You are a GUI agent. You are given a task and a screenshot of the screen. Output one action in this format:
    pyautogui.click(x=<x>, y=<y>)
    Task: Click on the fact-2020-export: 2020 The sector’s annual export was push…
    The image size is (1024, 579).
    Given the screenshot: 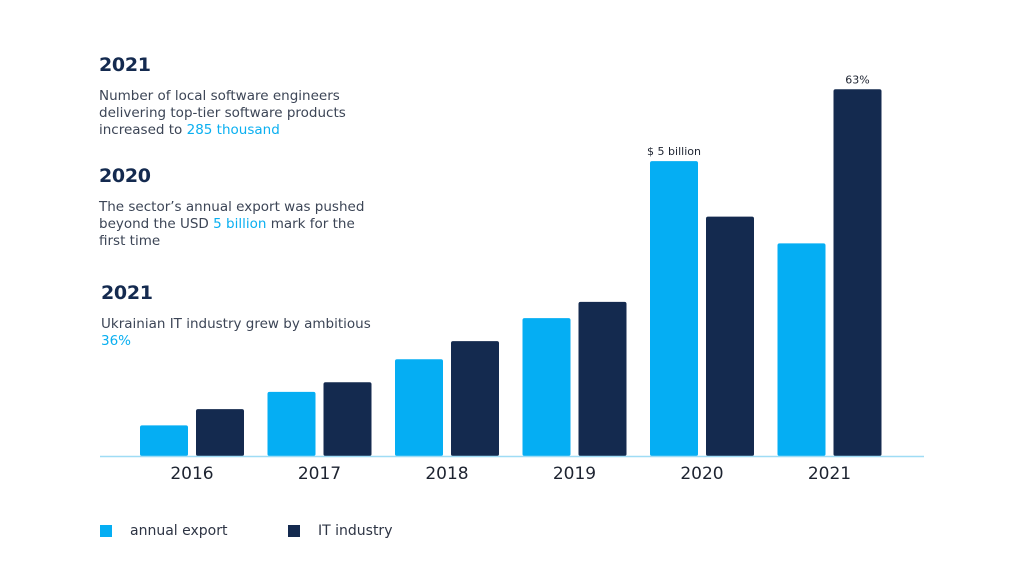 What is the action you would take?
    pyautogui.click(x=239, y=207)
    